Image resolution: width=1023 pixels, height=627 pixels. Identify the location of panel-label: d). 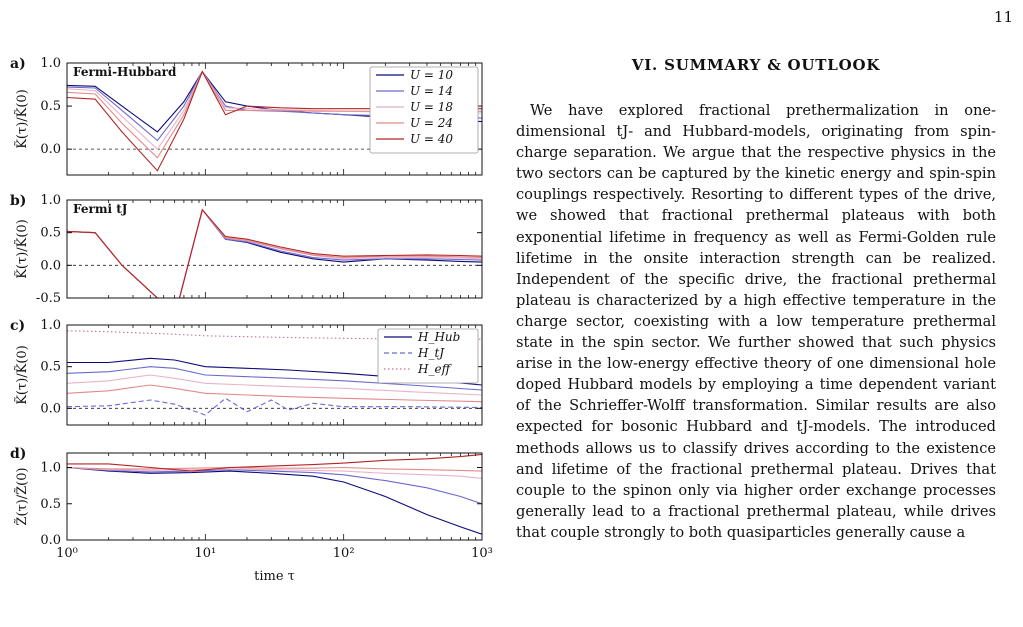
(18, 454).